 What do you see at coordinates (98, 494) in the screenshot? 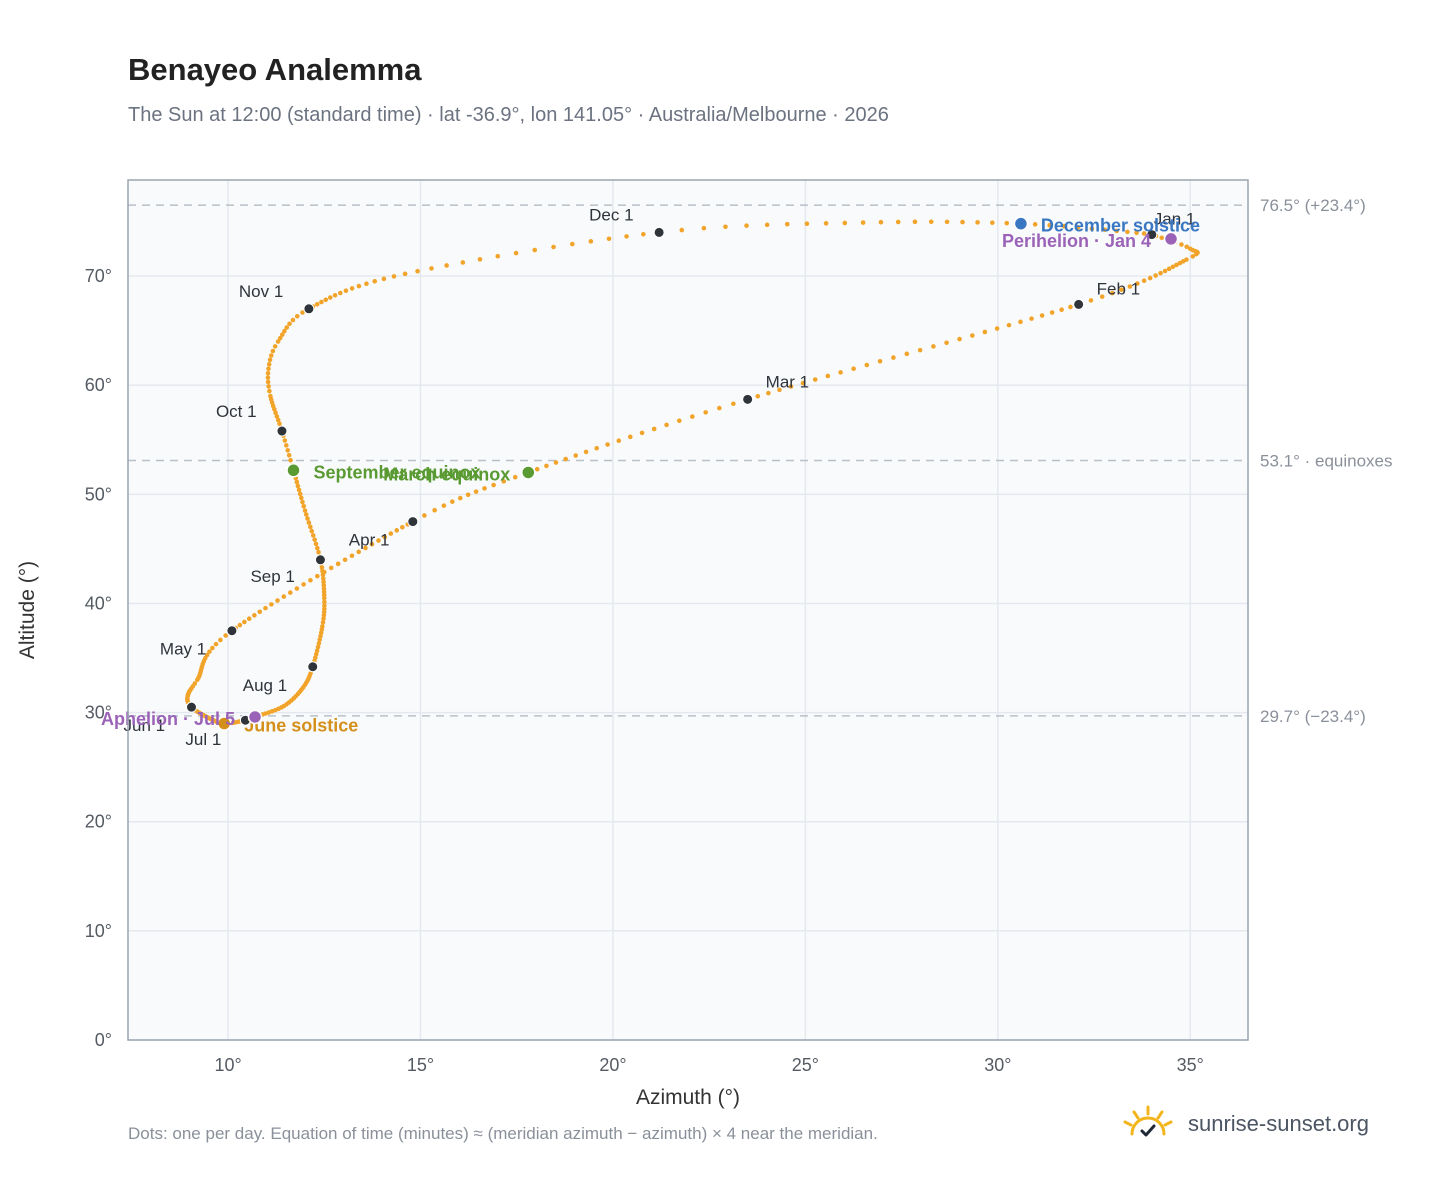
I see `y-tick-label: 50°` at bounding box center [98, 494].